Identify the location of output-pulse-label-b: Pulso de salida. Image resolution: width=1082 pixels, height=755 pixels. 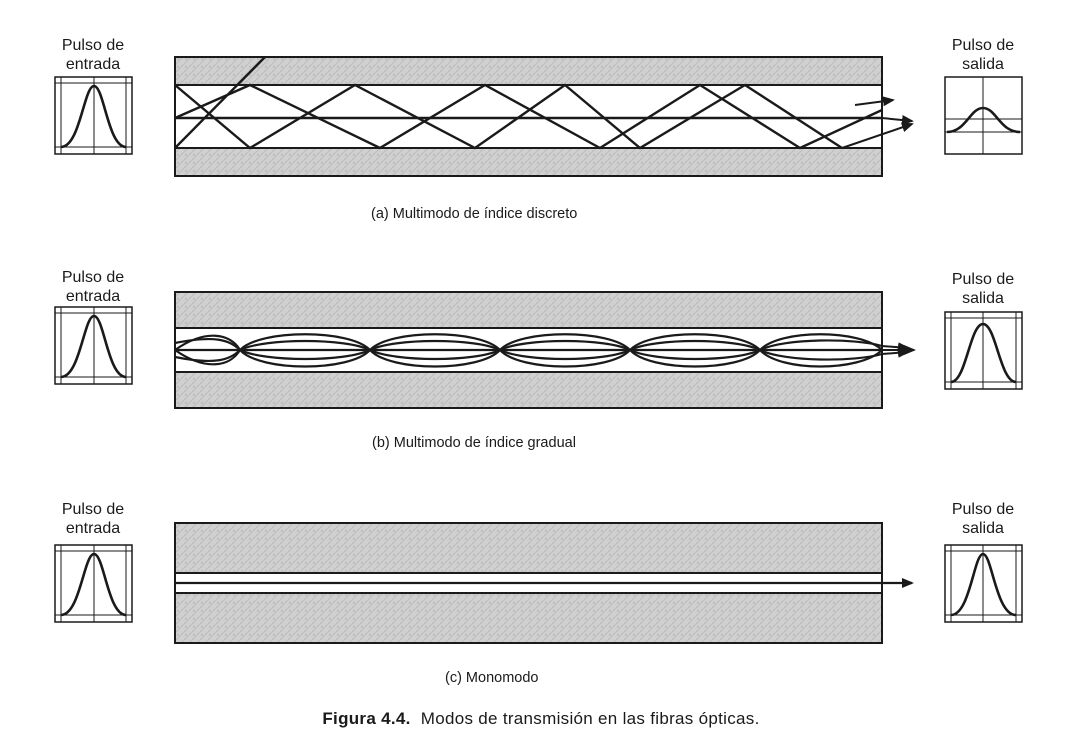
(983, 289).